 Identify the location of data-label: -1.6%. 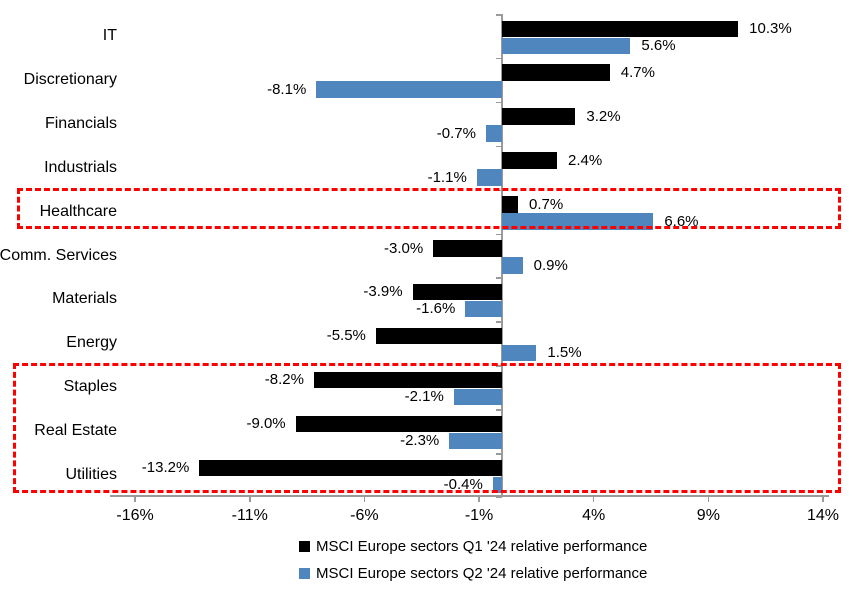
(436, 309).